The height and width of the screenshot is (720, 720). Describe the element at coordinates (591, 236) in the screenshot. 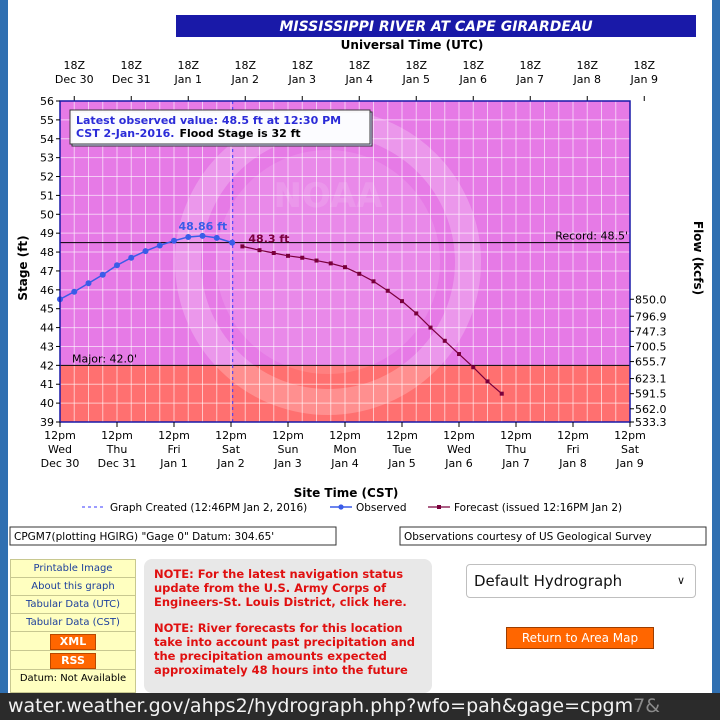

I see `record-label: Record: 48.5'` at that location.